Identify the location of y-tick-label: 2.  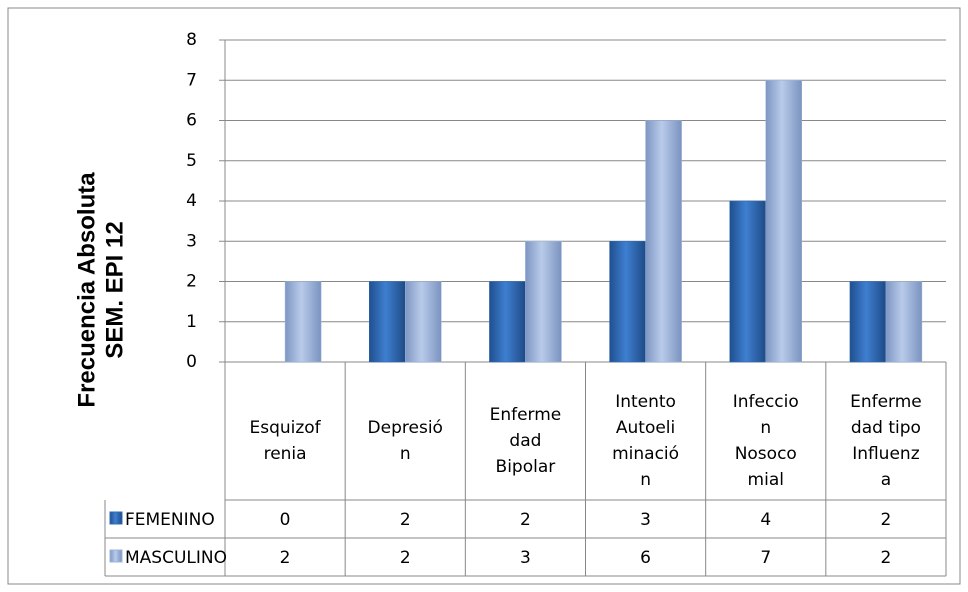
(191, 282).